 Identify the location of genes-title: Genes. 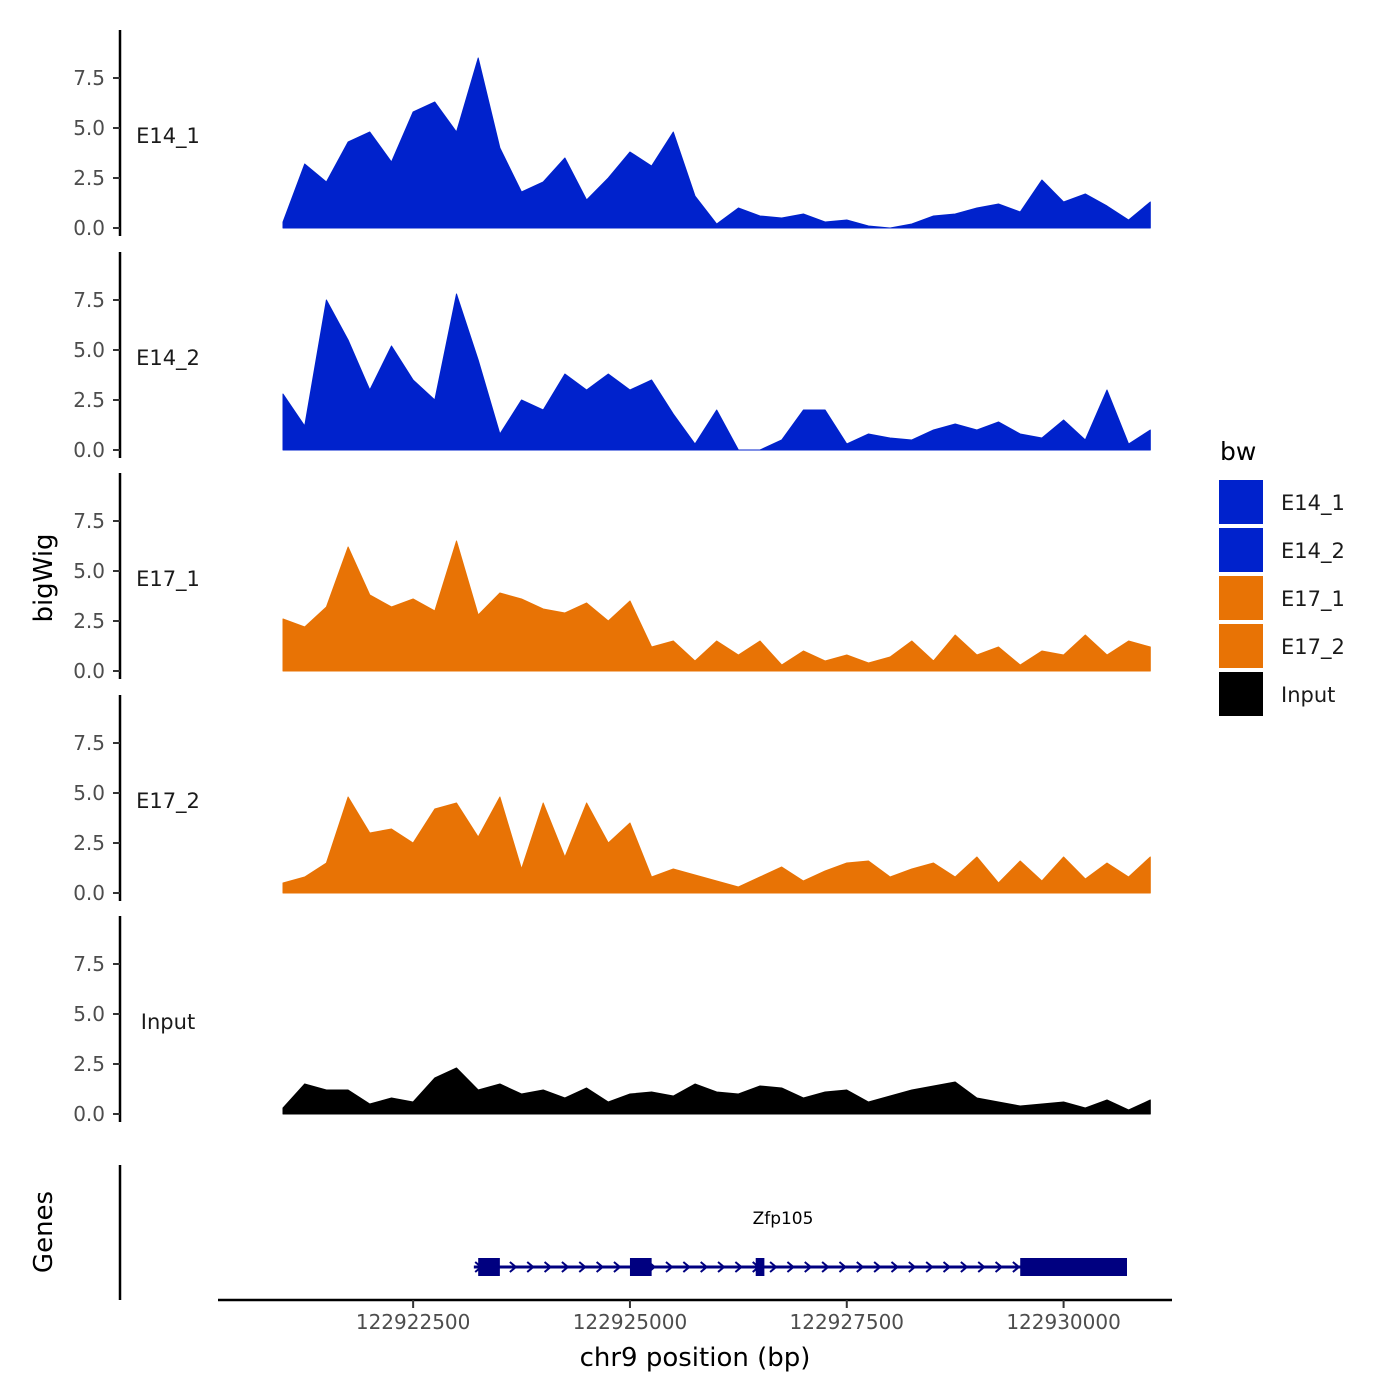
(44, 1232).